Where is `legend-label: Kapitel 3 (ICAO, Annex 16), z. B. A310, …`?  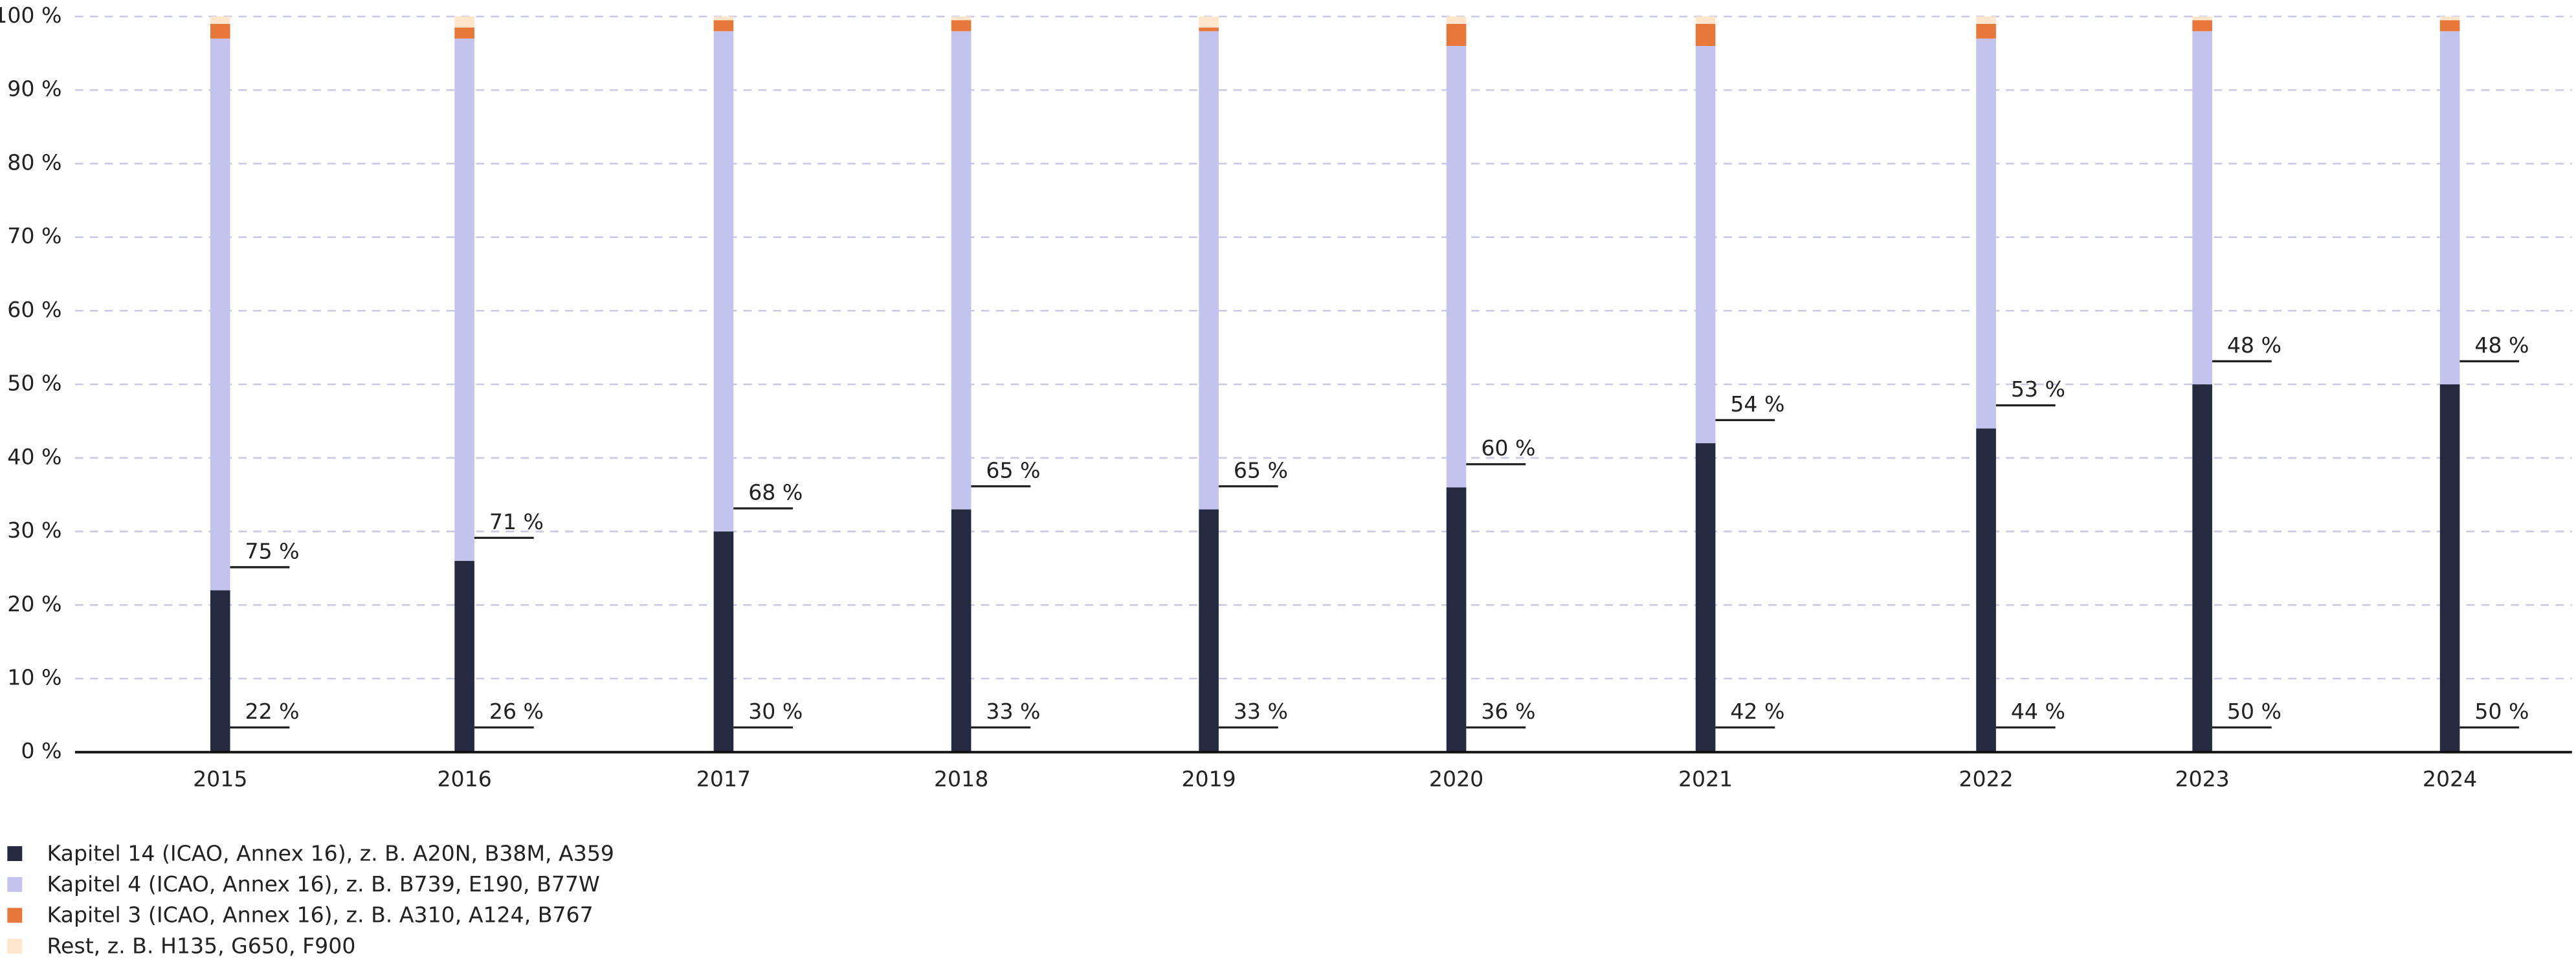 legend-label: Kapitel 3 (ICAO, Annex 16), z. B. A310, … is located at coordinates (320, 915).